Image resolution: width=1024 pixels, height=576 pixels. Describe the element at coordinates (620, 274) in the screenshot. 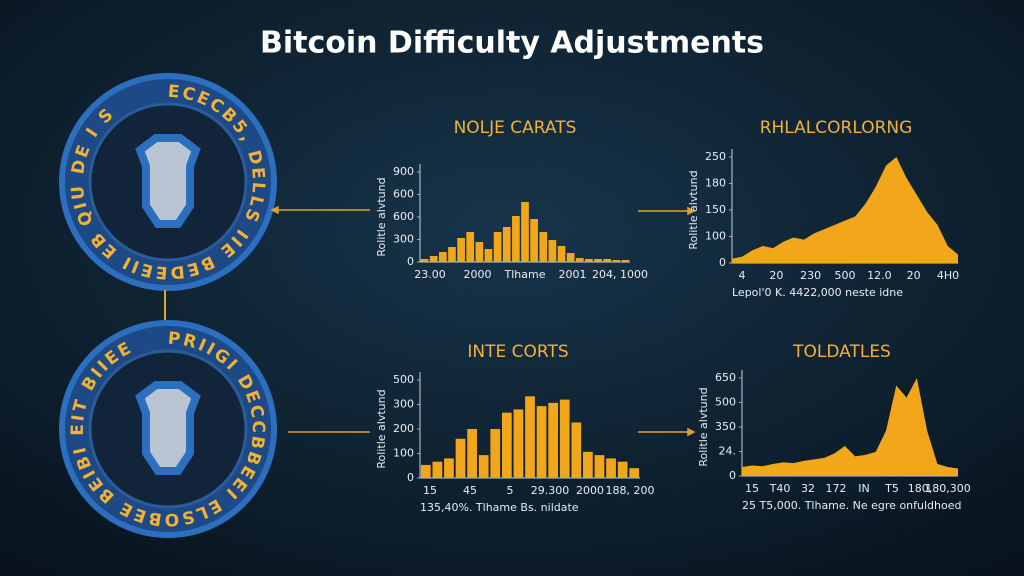

I see `x-tick-label: 204, 1000` at that location.